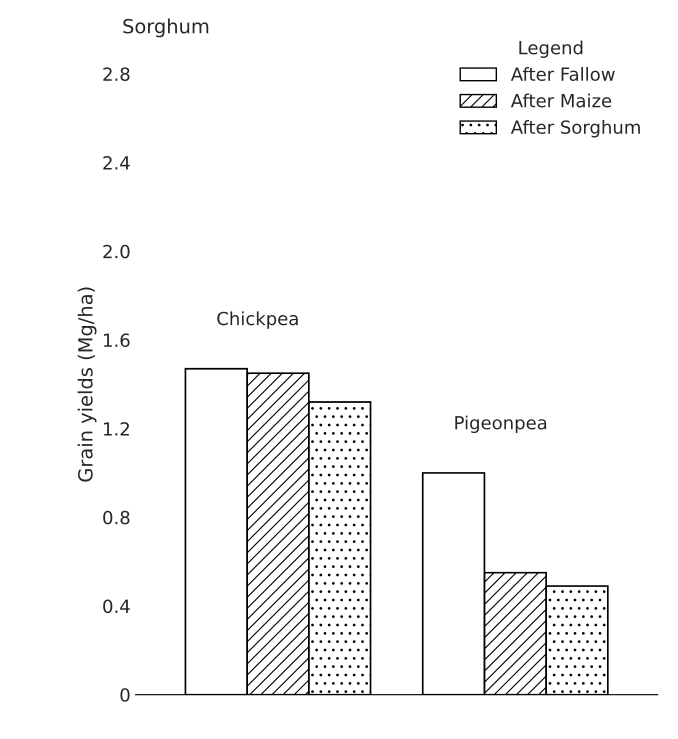 This screenshot has width=678, height=739. What do you see at coordinates (116, 251) in the screenshot?
I see `y-tick-label: 2.0` at bounding box center [116, 251].